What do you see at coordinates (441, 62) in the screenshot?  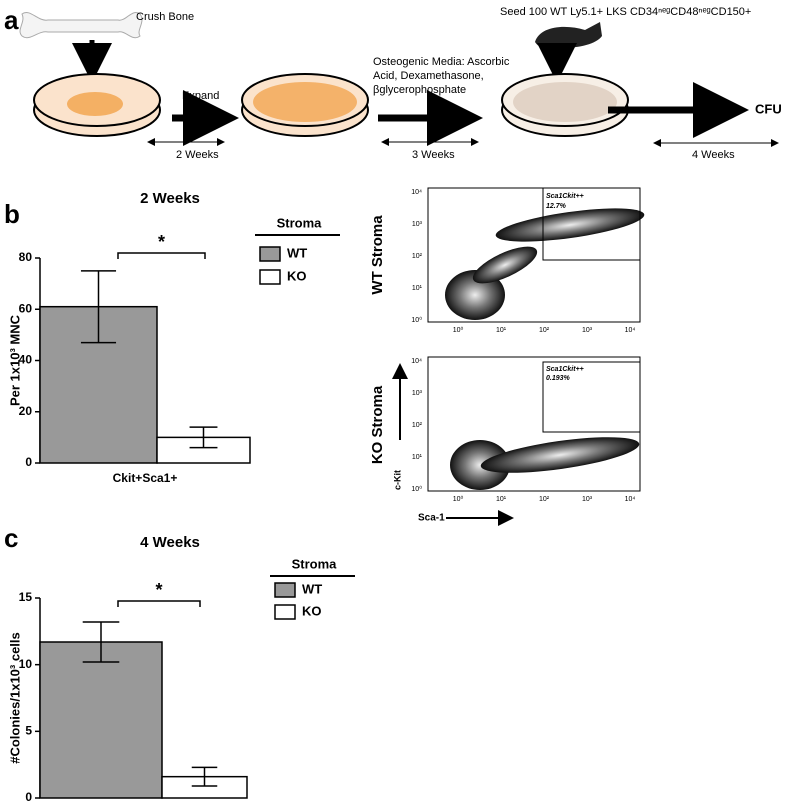 I see `step-label: Osteogenic Media: Ascorbic` at bounding box center [441, 62].